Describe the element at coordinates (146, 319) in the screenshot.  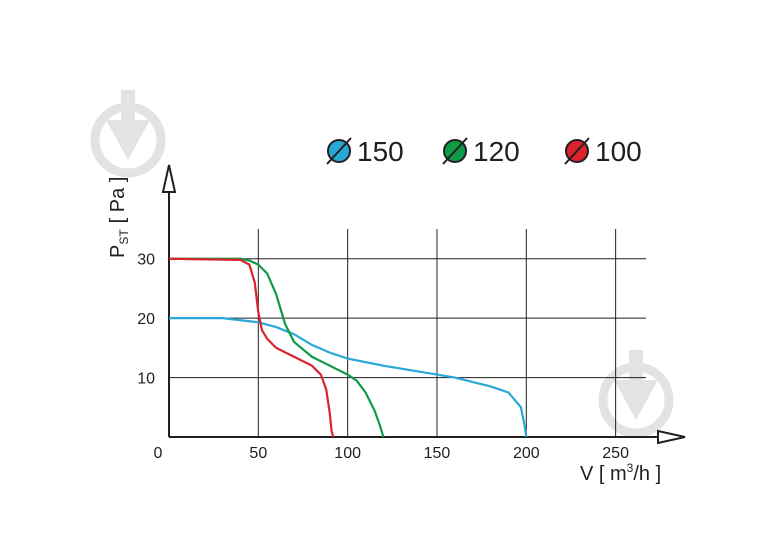
I see `y-tick-label: 20` at that location.